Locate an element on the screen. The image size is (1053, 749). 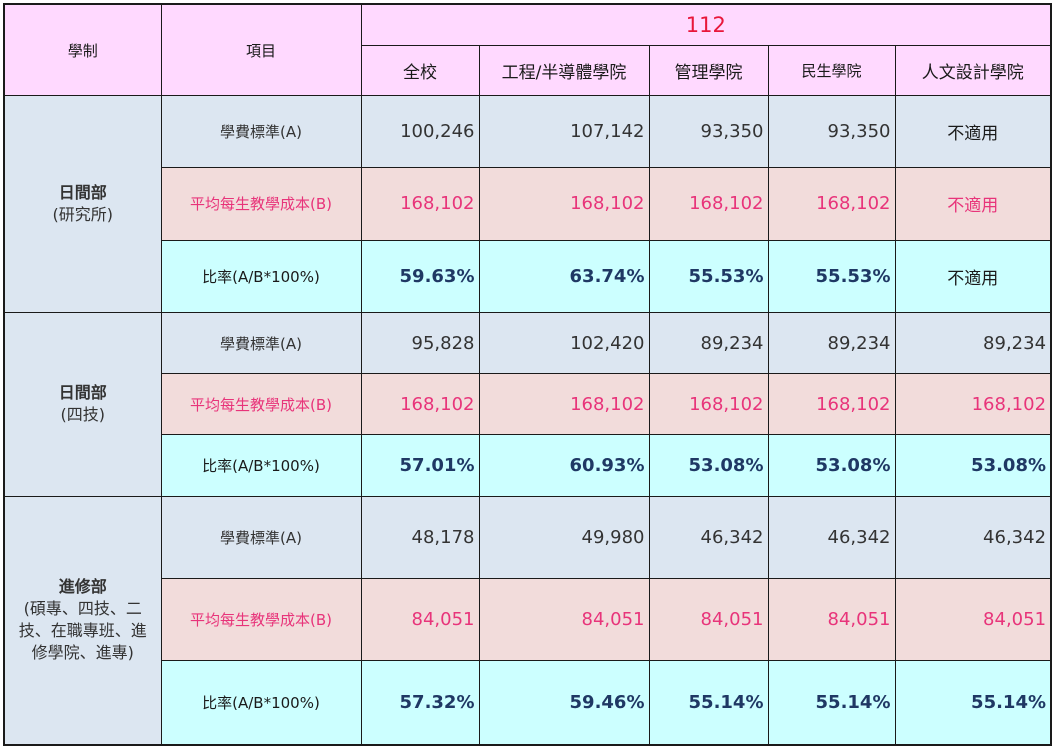
table-cell: 95,828 is located at coordinates (420, 343).